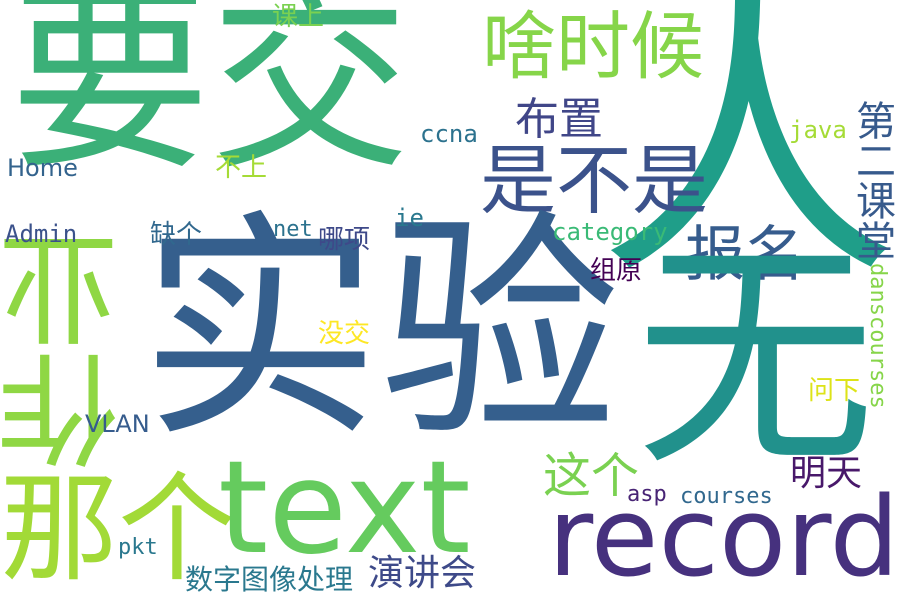  Describe the element at coordinates (293, 229) in the screenshot. I see `word-net: net` at that location.